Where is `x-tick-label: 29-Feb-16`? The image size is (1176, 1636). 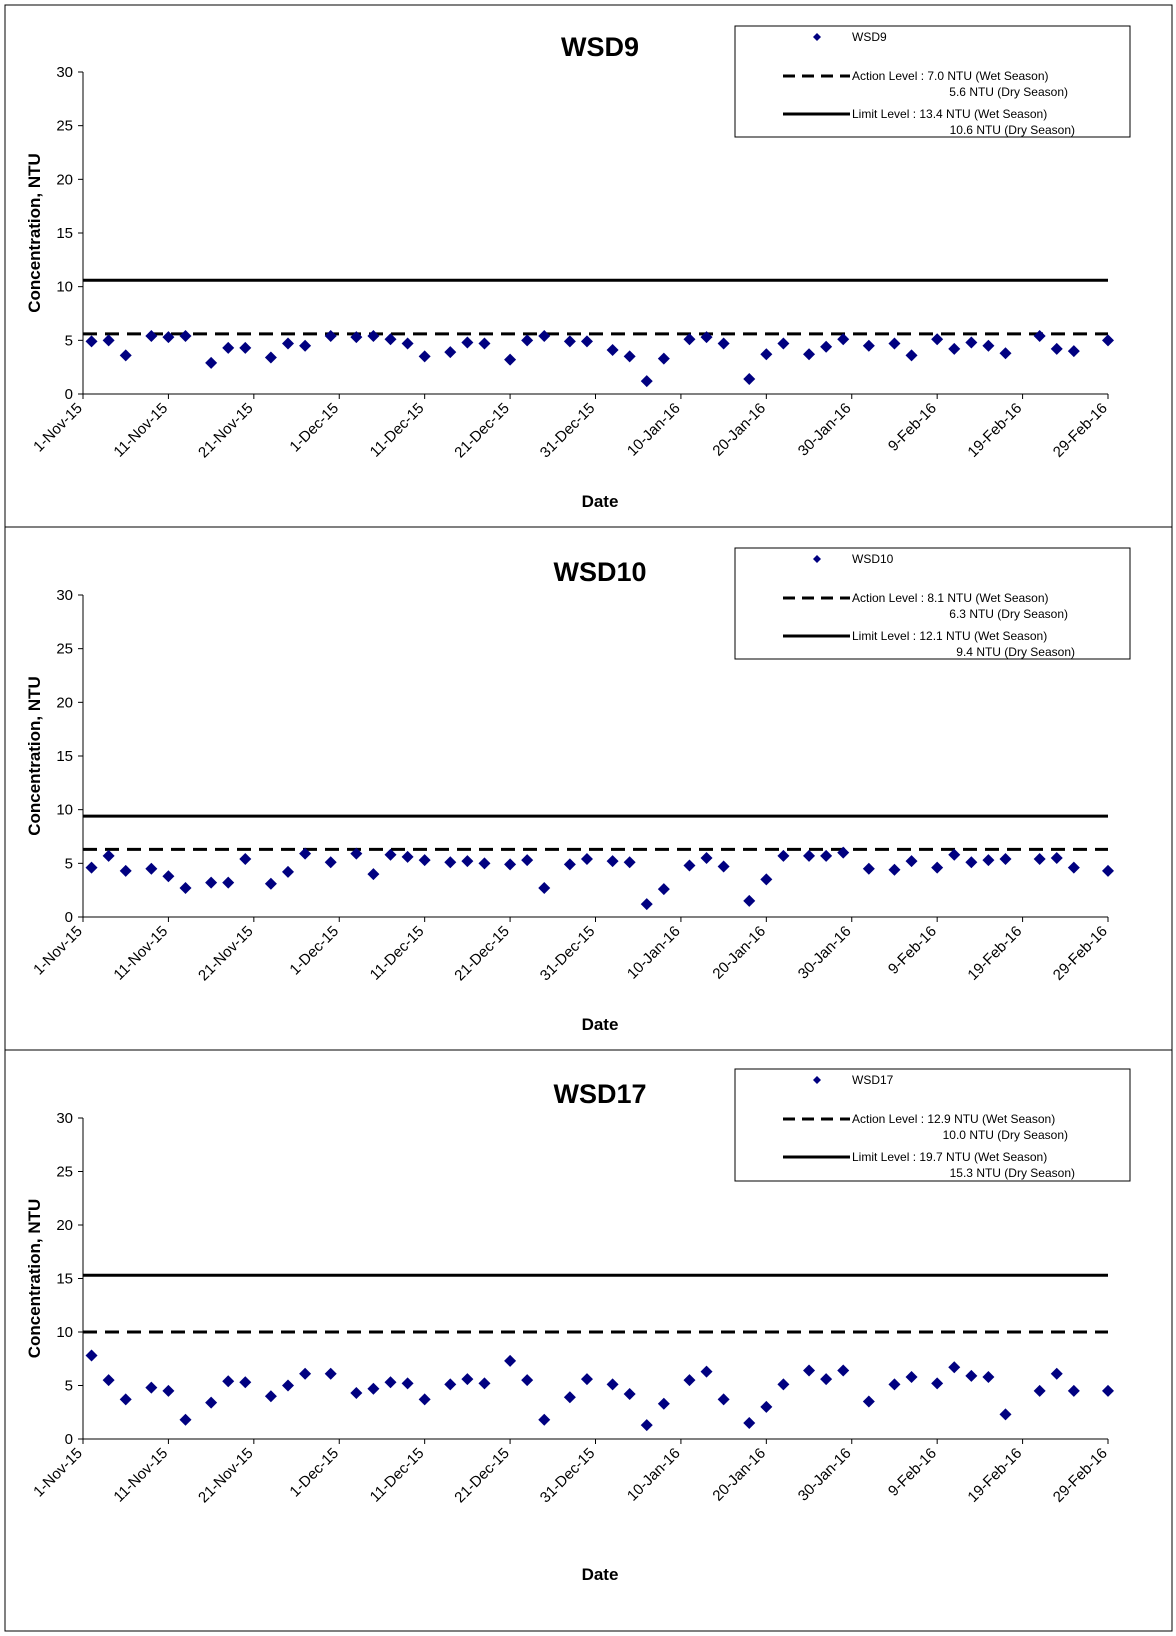 x-tick-label: 29-Feb-16 is located at coordinates (1080, 1475).